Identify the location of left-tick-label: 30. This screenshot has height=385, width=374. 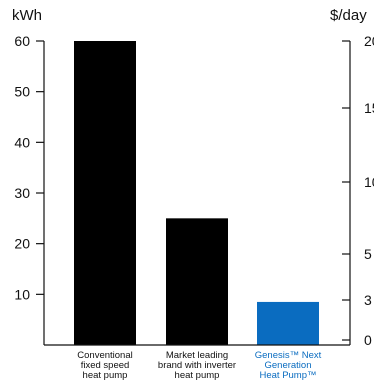
(22, 193).